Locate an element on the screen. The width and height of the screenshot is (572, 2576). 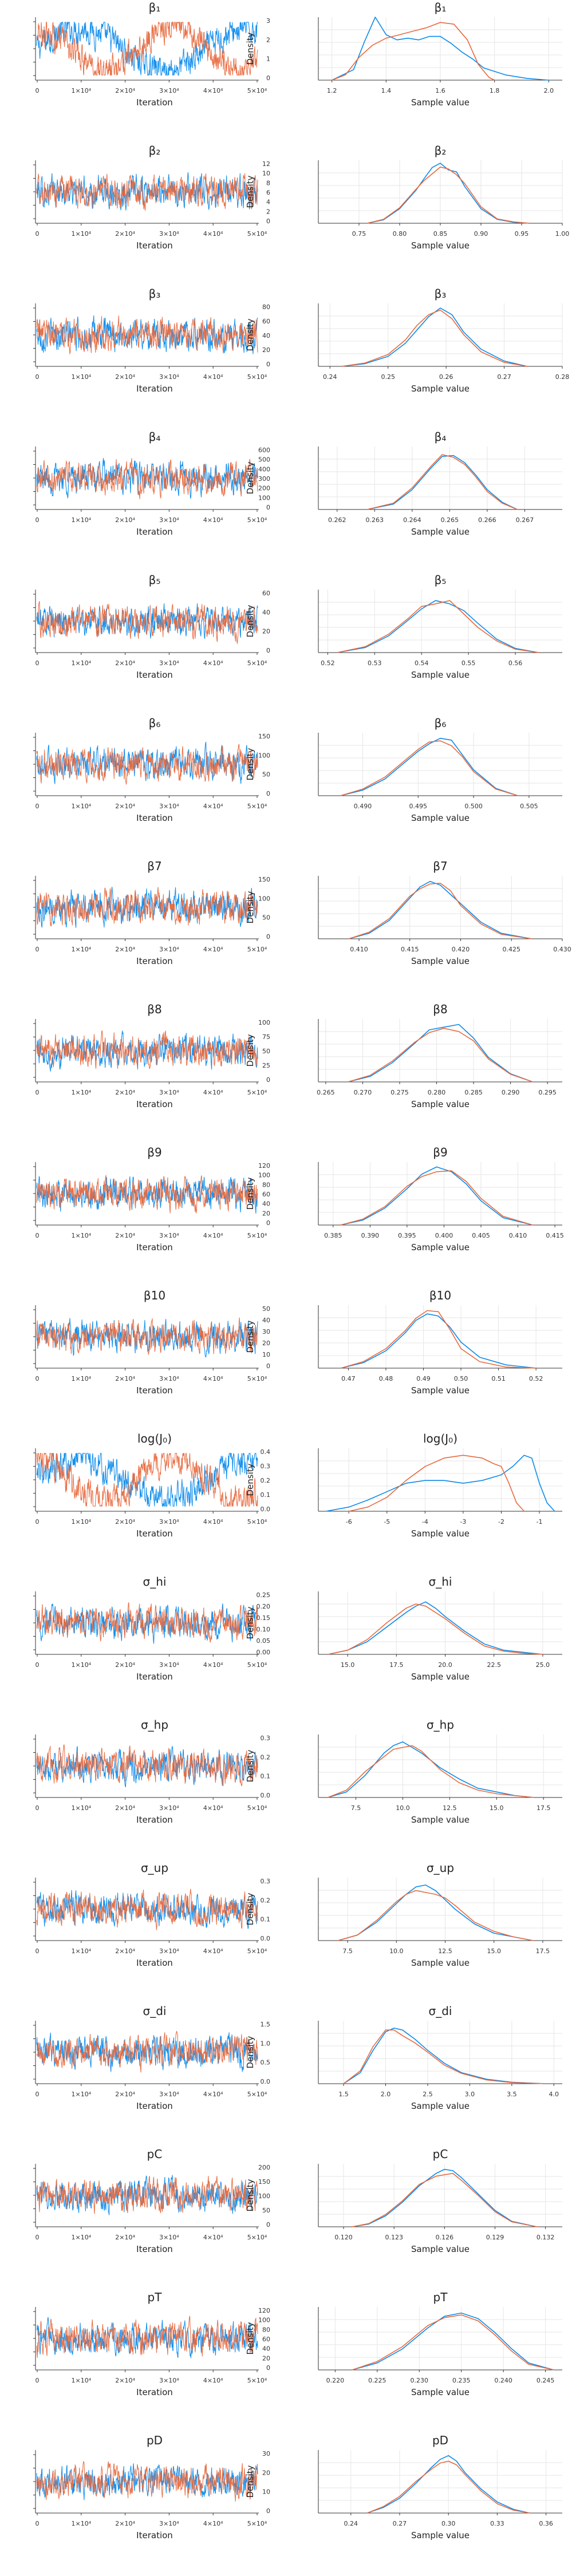
density-x-tick-label: 15.0 is located at coordinates (497, 1808).